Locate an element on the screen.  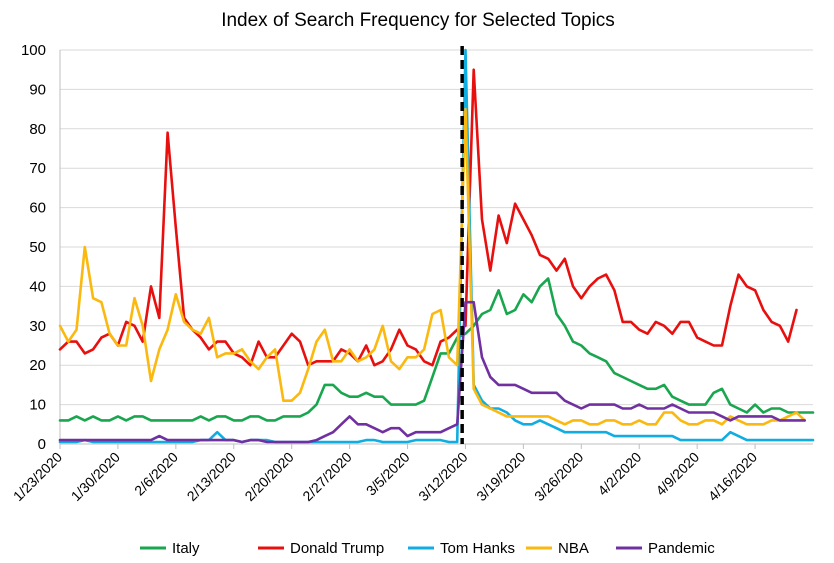
y-tick-label: 40 is located at coordinates (37, 286).